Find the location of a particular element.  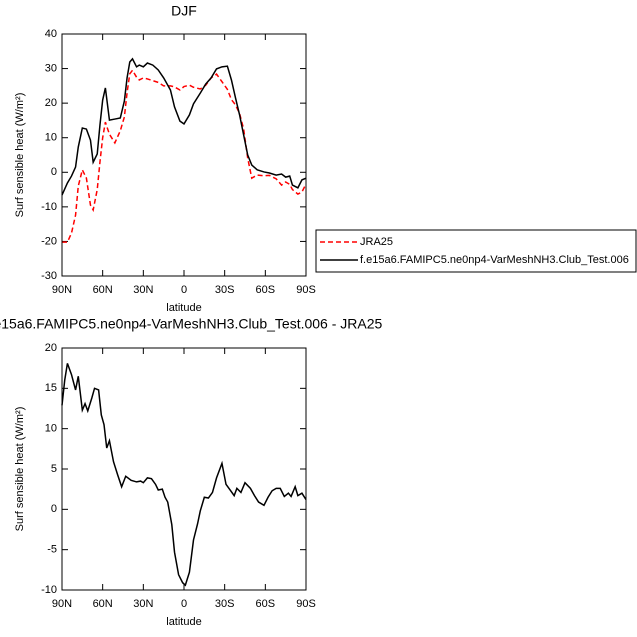

y-tick-label: -30 is located at coordinates (49, 276).